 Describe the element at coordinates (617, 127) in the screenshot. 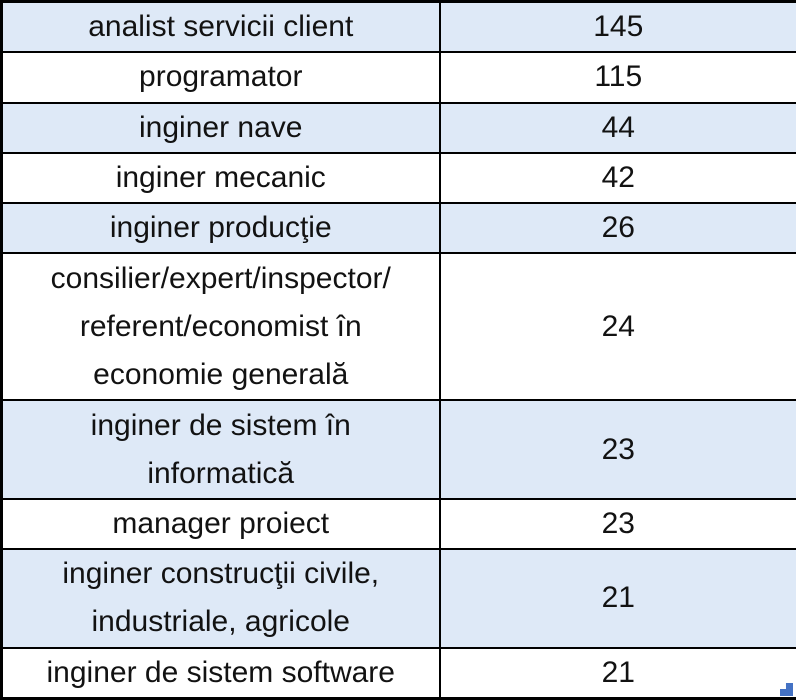

I see `count-cell: 44` at that location.